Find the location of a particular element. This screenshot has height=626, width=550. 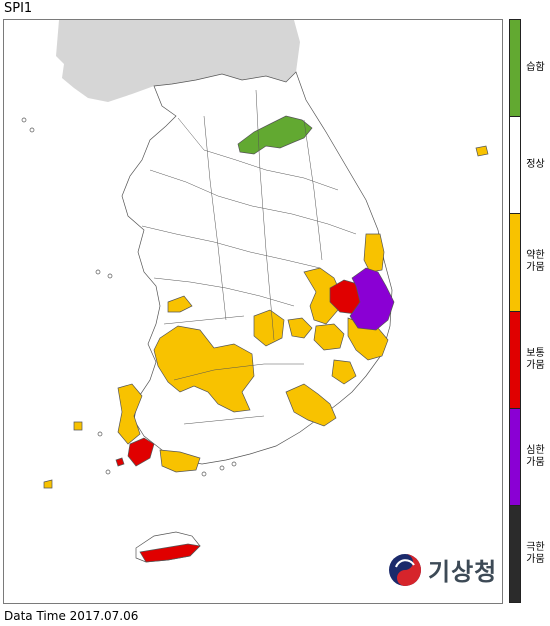

legend-label-mild: 약한 가뭄 is located at coordinates (535, 262).